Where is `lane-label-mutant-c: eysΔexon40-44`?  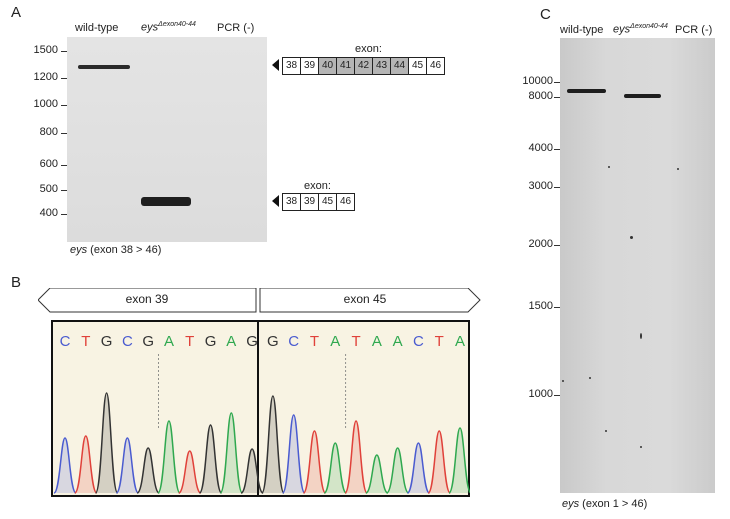 lane-label-mutant-c: eysΔexon40-44 is located at coordinates (640, 29).